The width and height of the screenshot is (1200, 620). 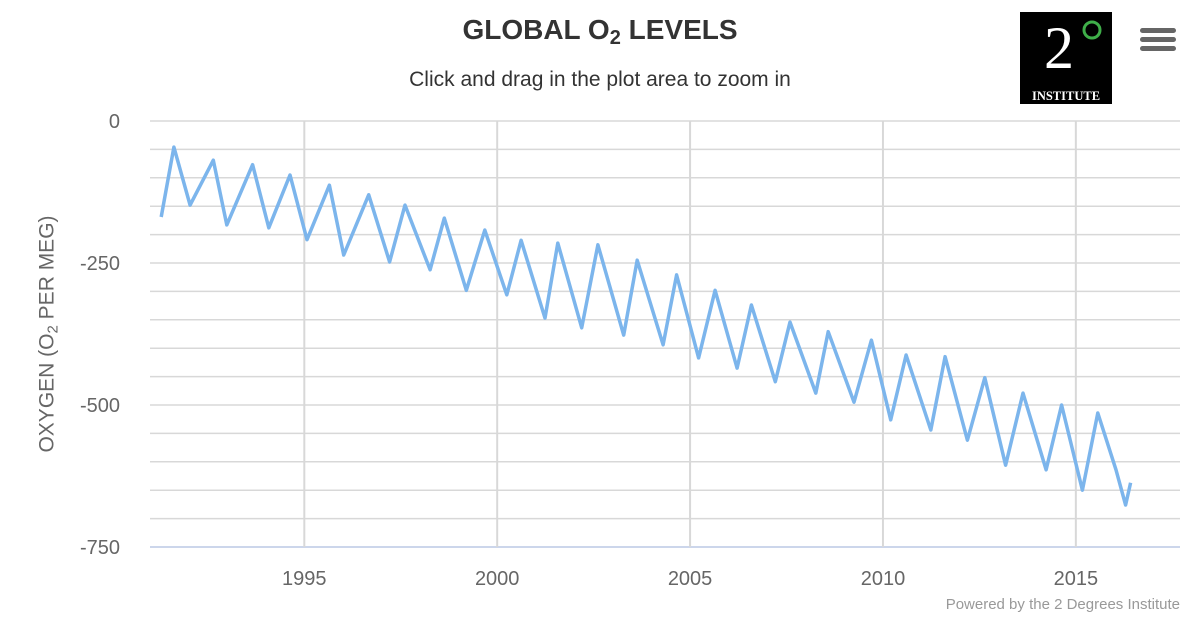 I want to click on x-tick-label: 2010, so click(x=883, y=579).